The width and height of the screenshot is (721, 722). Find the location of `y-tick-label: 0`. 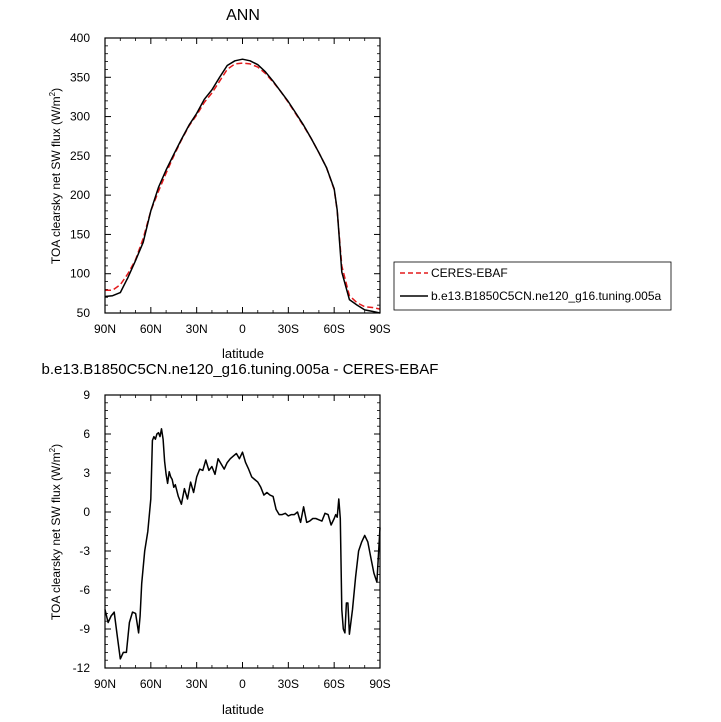

y-tick-label: 0 is located at coordinates (86, 512).